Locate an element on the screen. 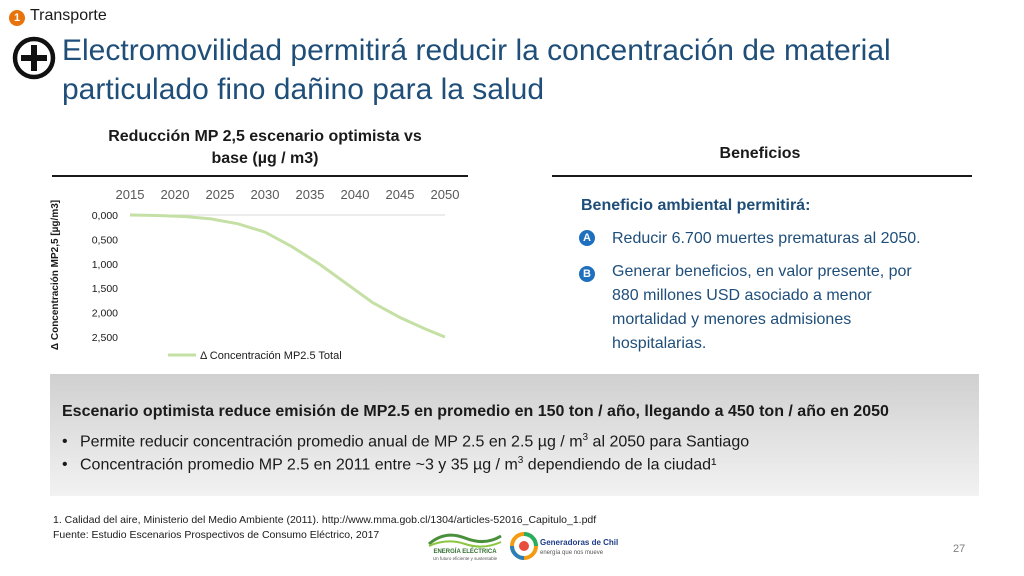 This screenshot has width=1024, height=576. x-tick-label: 2045 is located at coordinates (400, 194).